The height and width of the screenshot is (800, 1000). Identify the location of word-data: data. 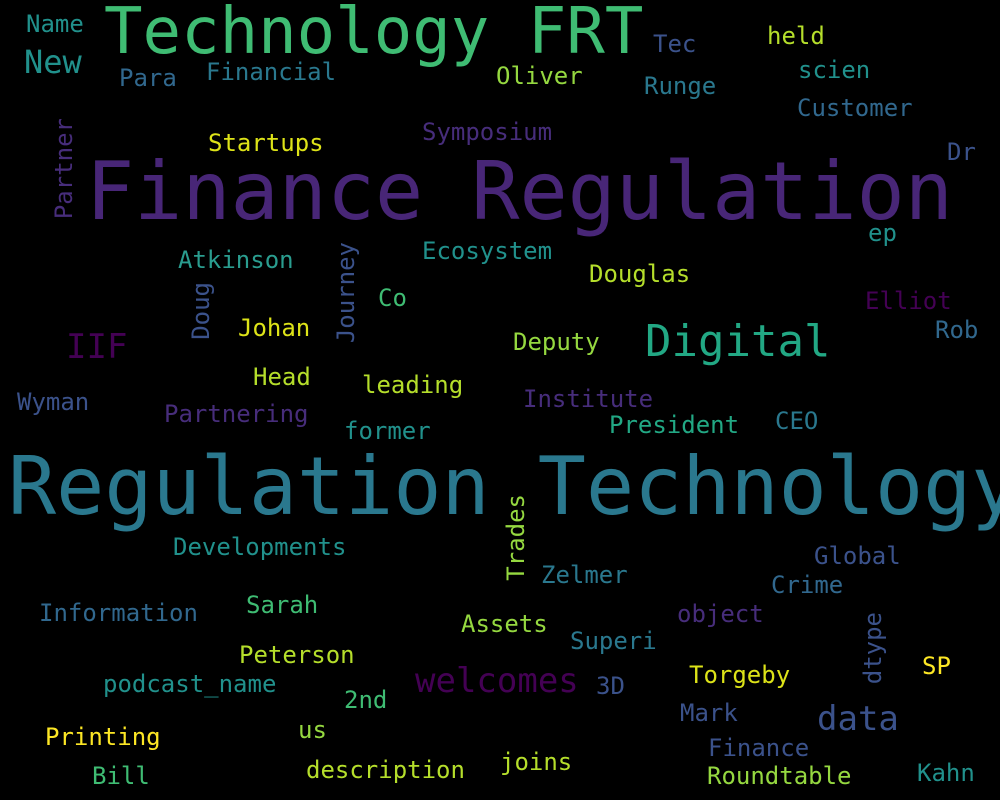
(858, 719).